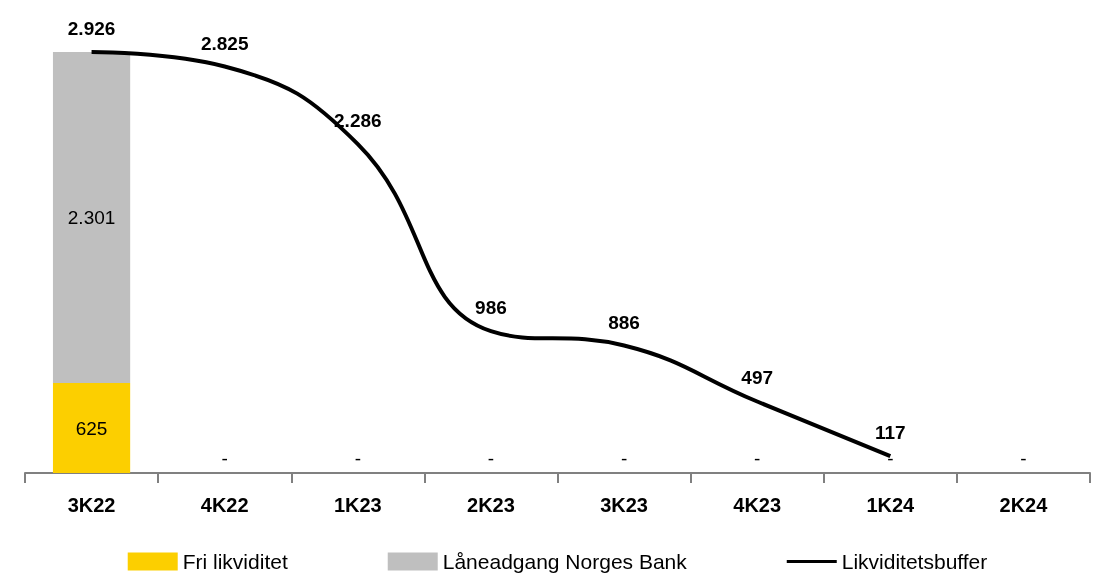 The image size is (1115, 583). I want to click on x-tick-label: 2K24, so click(1024, 505).